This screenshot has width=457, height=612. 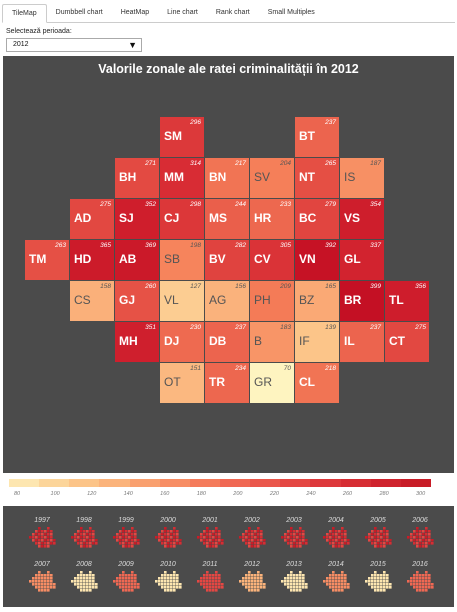 What do you see at coordinates (336, 576) in the screenshot?
I see `small-multiple-2014: 2014` at bounding box center [336, 576].